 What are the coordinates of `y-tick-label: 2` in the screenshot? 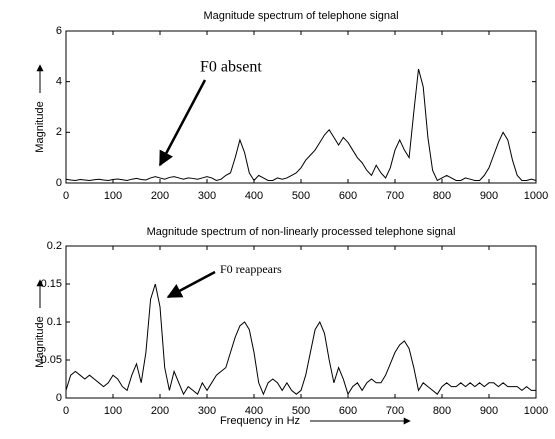 It's located at (59, 132).